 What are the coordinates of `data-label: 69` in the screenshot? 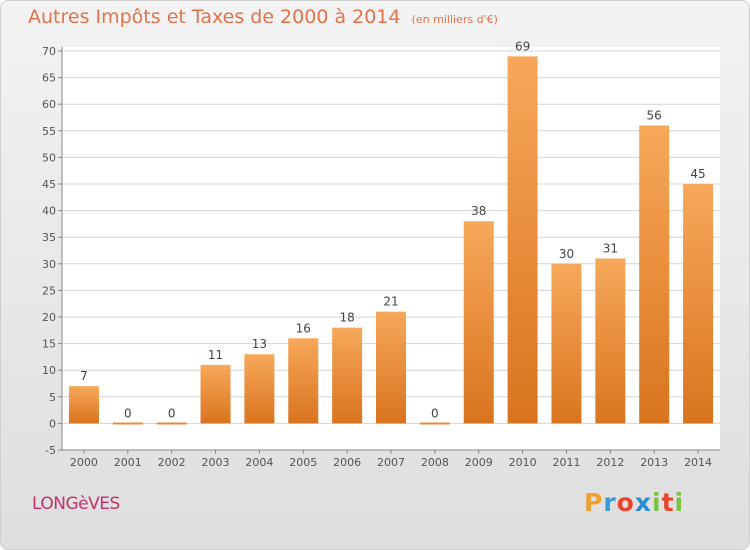 It's located at (522, 46).